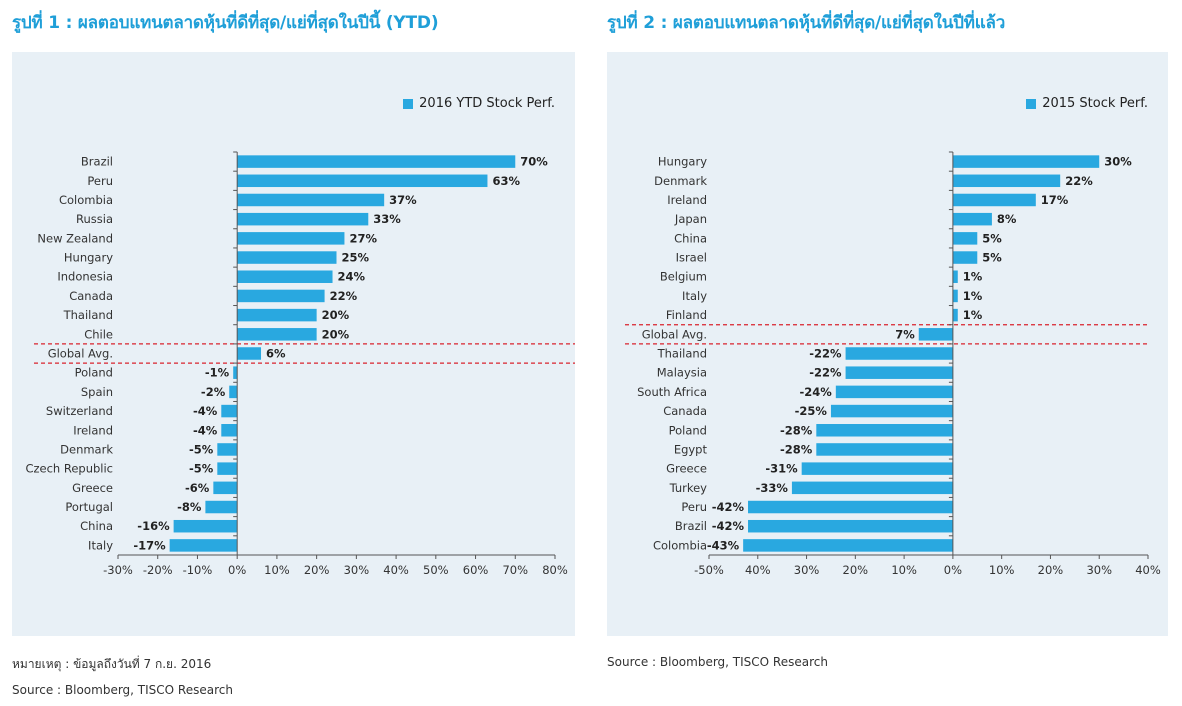  I want to click on category-label: Italy, so click(694, 296).